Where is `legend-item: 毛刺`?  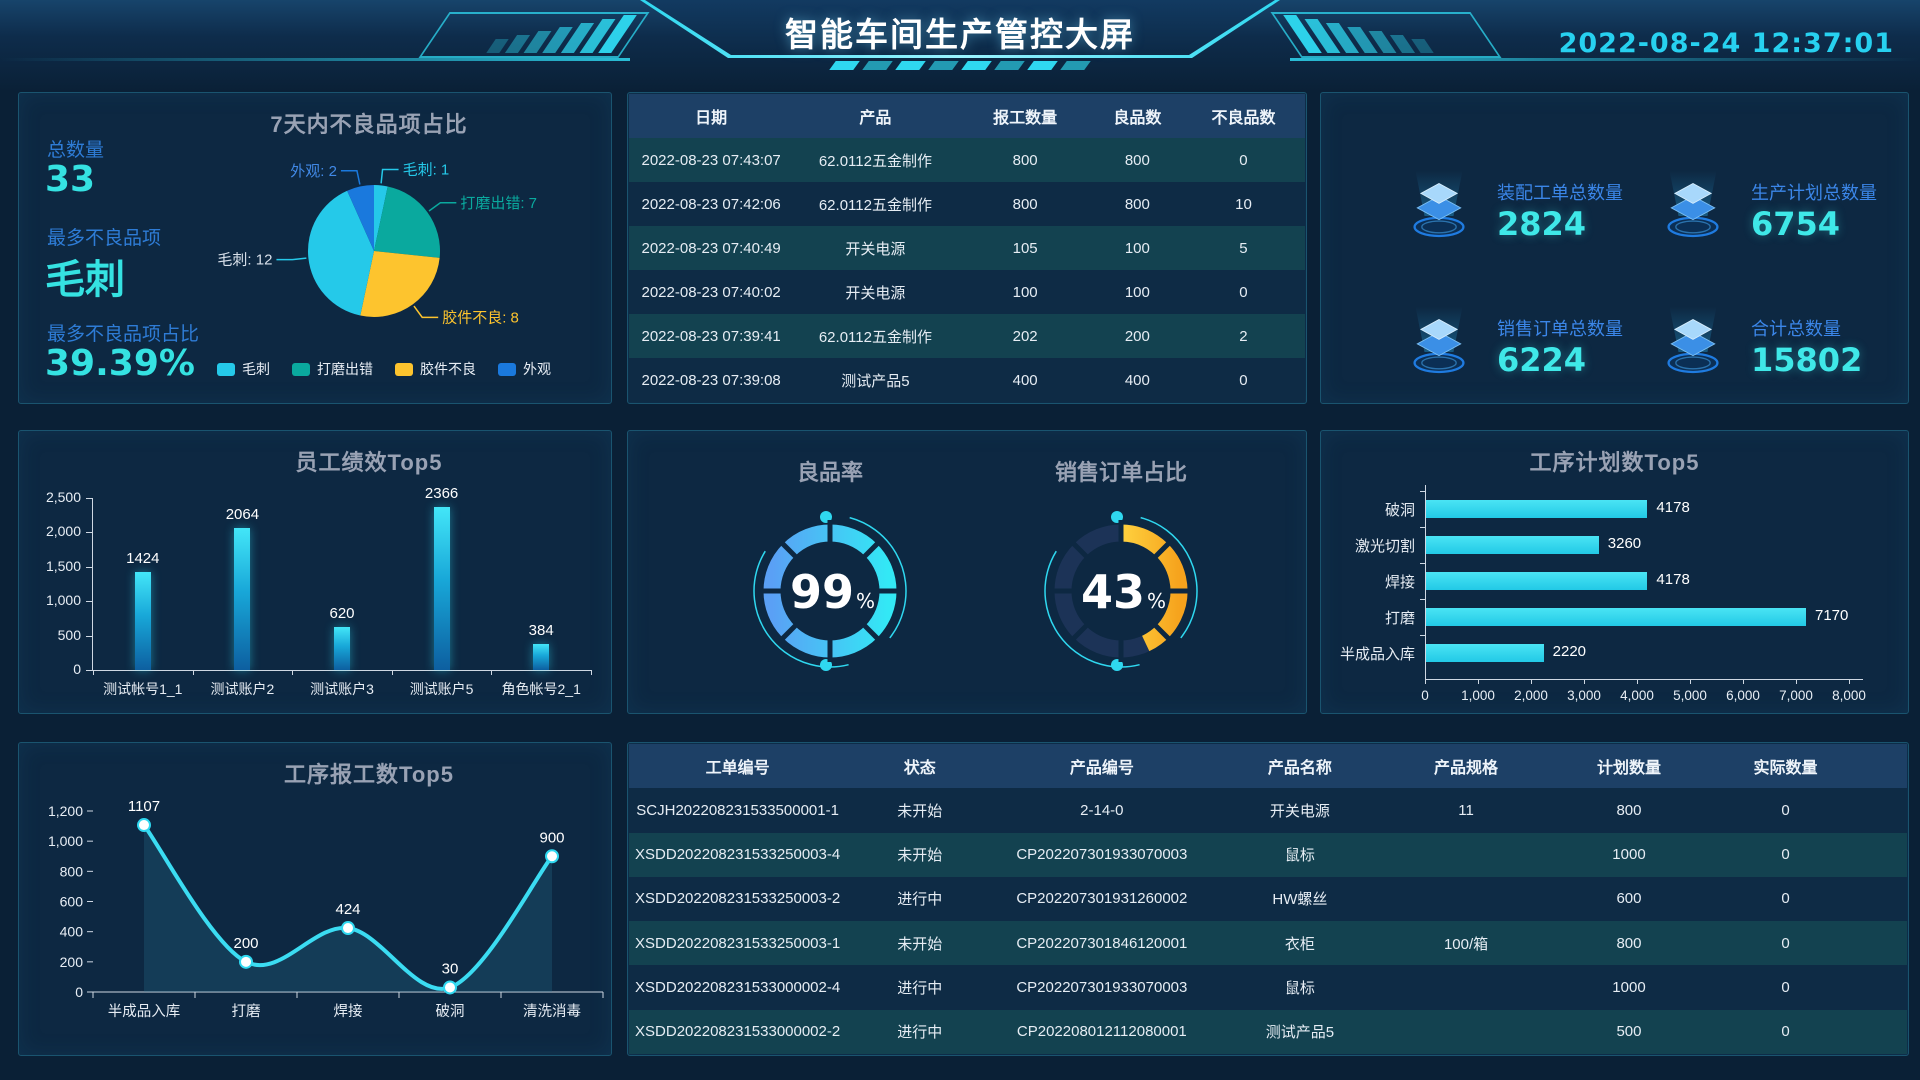 legend-item: 毛刺 is located at coordinates (243, 369).